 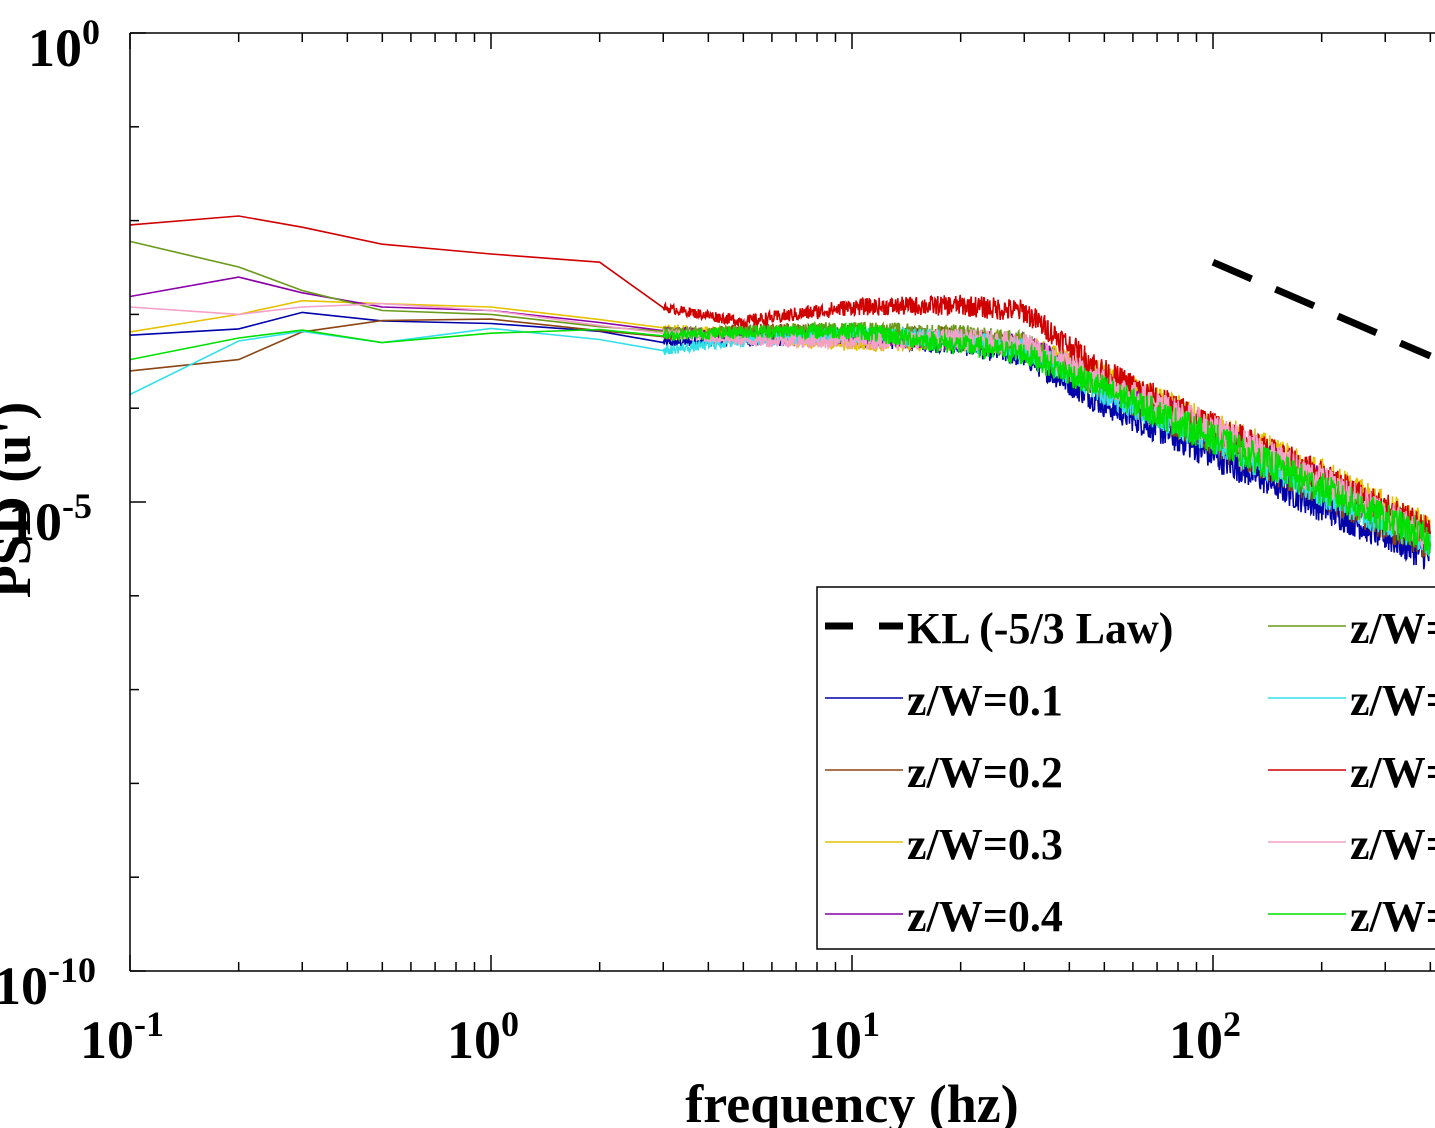 What do you see at coordinates (985, 916) in the screenshot?
I see `legend-label-z-w-0-4: z/W=0.4` at bounding box center [985, 916].